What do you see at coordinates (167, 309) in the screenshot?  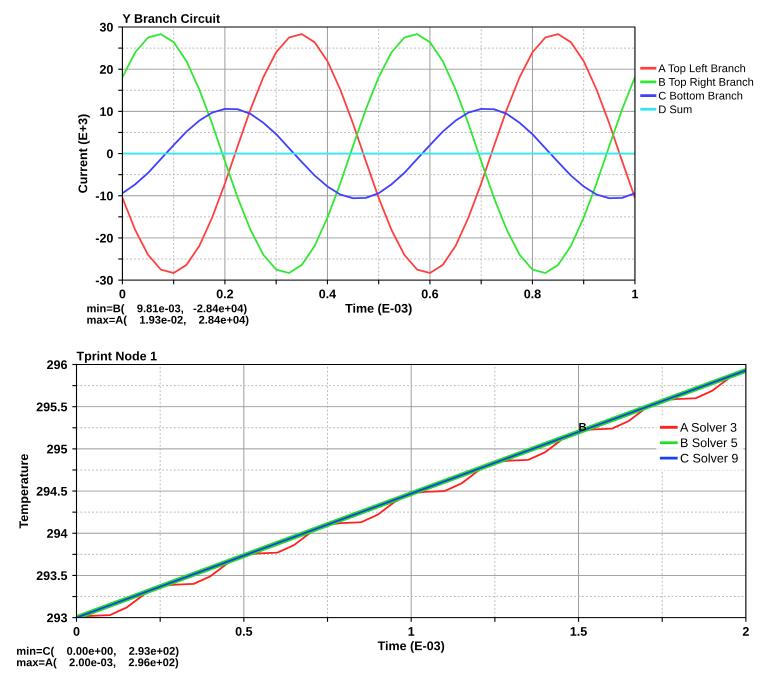 I see `text: min=B( 9.81e-03, -2.84e+04)` at bounding box center [167, 309].